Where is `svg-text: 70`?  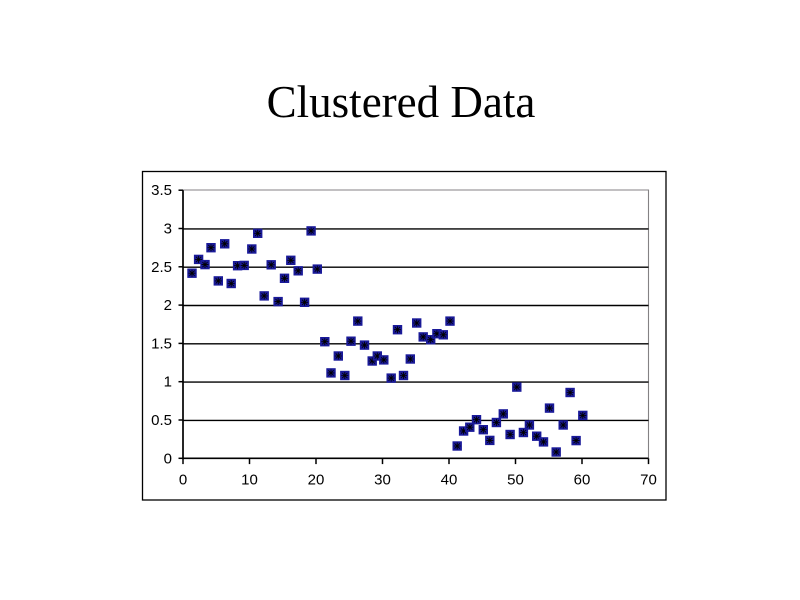 svg-text: 70 is located at coordinates (648, 480).